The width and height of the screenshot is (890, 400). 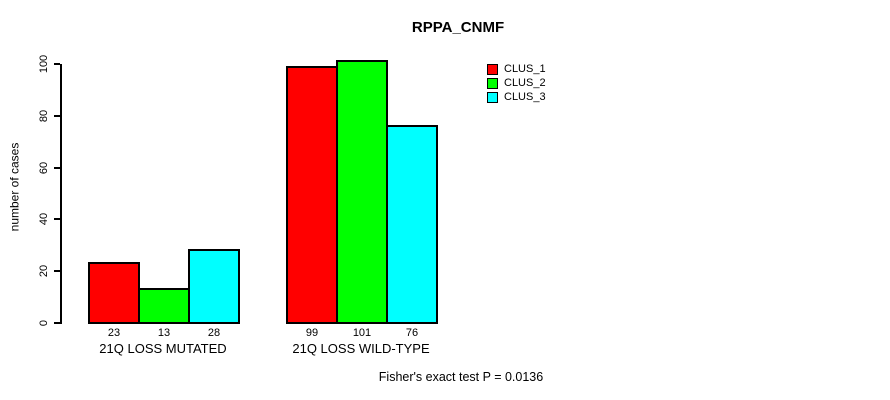 I want to click on legend: CLUS_1 CLUS_2 CLUS_3, so click(x=516, y=83).